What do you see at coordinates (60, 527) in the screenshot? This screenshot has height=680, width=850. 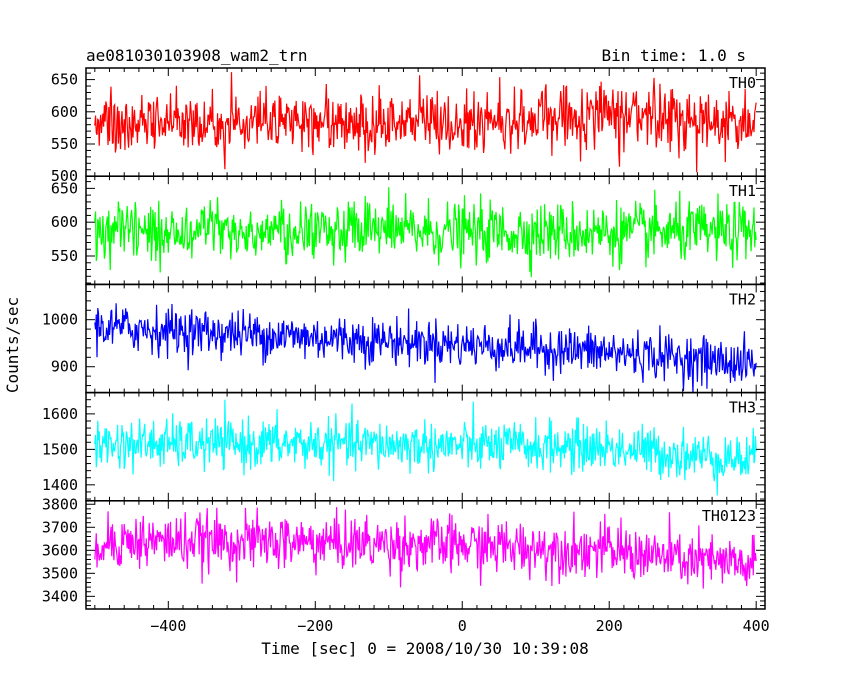 I see `y-tick-label: 3700` at bounding box center [60, 527].